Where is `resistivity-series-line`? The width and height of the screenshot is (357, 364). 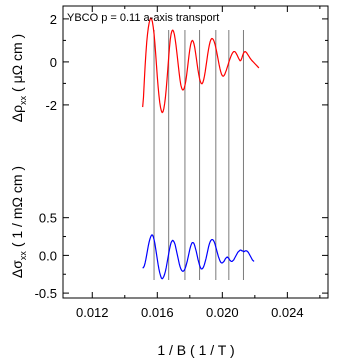 resistivity-series-line is located at coordinates (201, 65).